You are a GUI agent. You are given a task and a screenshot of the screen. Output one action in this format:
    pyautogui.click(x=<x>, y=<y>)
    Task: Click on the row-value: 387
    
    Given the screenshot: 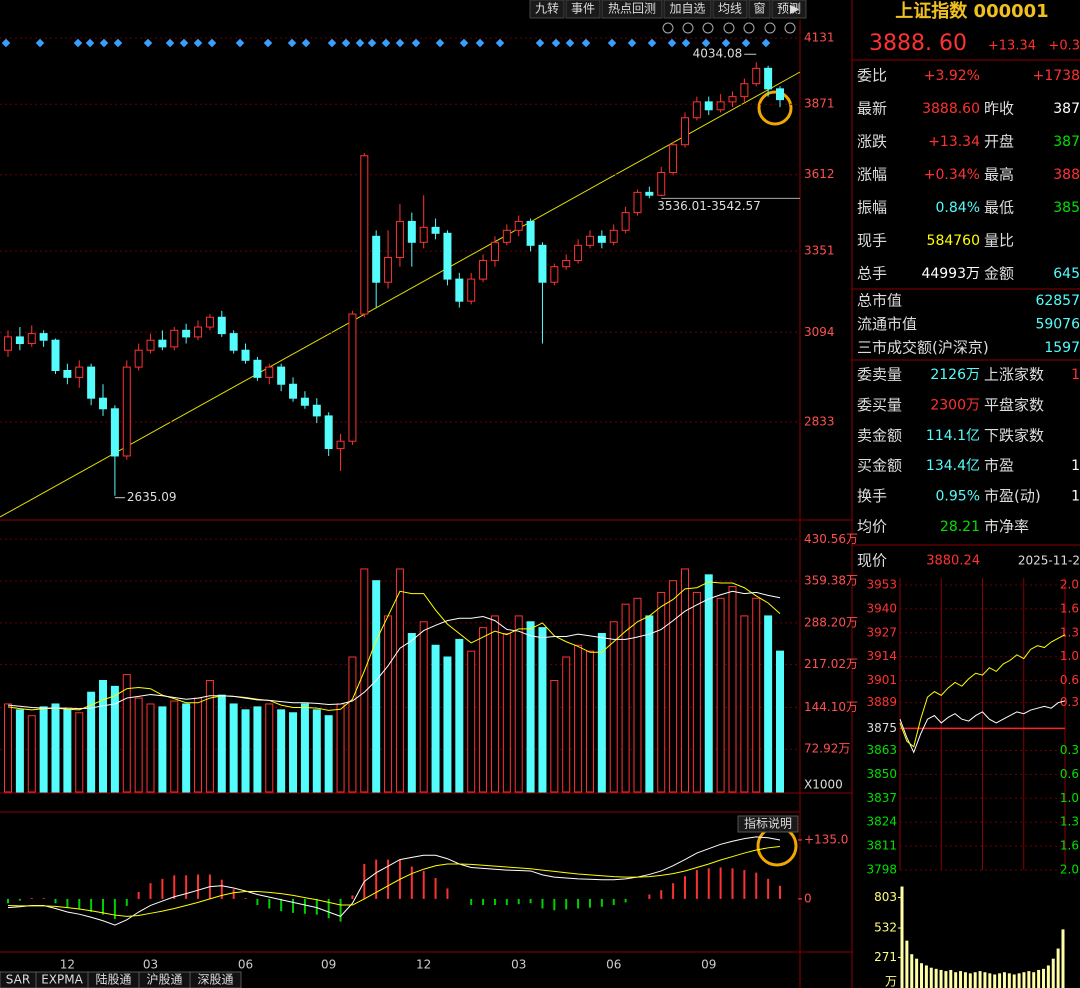 What is the action you would take?
    pyautogui.click(x=1066, y=109)
    